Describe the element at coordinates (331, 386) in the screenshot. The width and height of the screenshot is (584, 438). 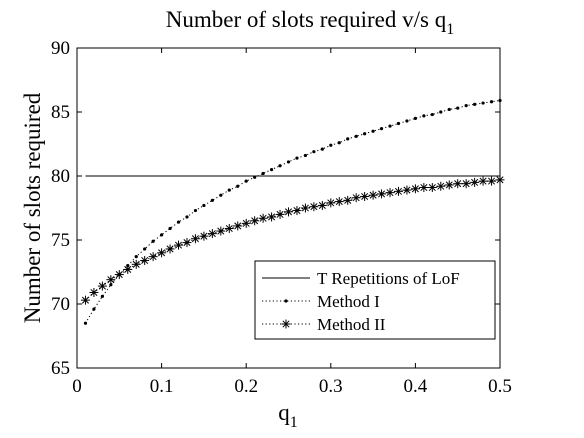
I see `x-tick-label: 0.3` at that location.